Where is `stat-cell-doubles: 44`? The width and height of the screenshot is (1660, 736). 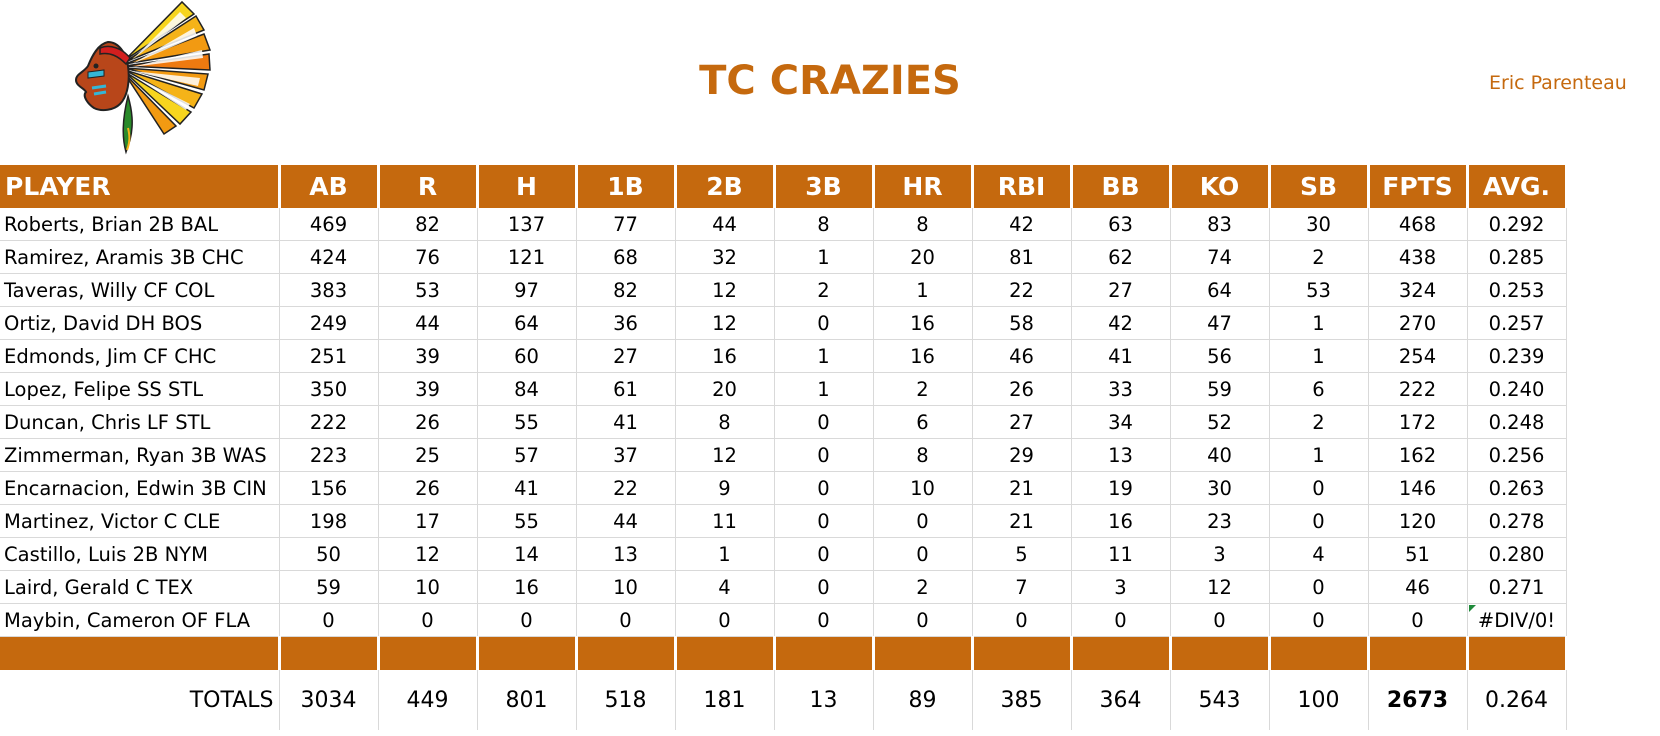
stat-cell-doubles: 44 is located at coordinates (725, 224).